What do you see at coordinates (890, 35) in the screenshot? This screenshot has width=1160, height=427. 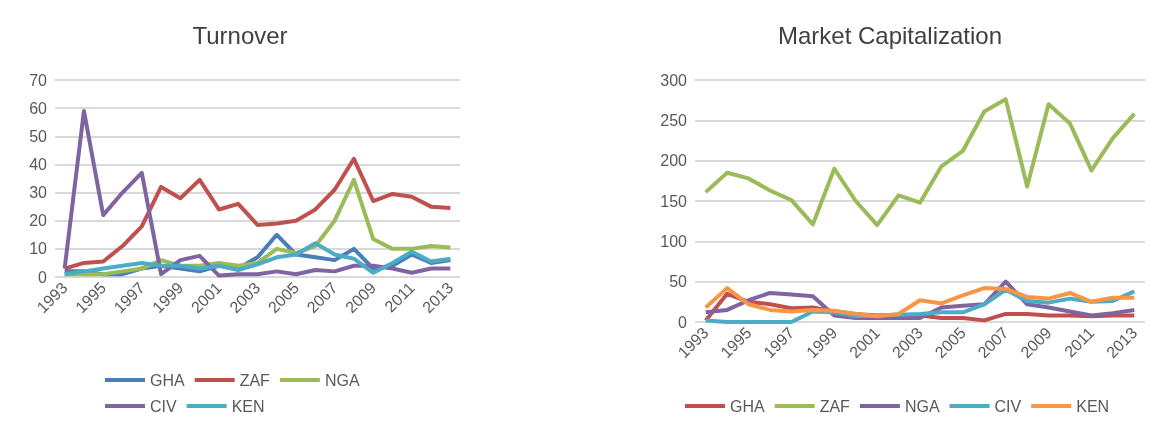 I see `chart-title: Market Capitalization` at bounding box center [890, 35].